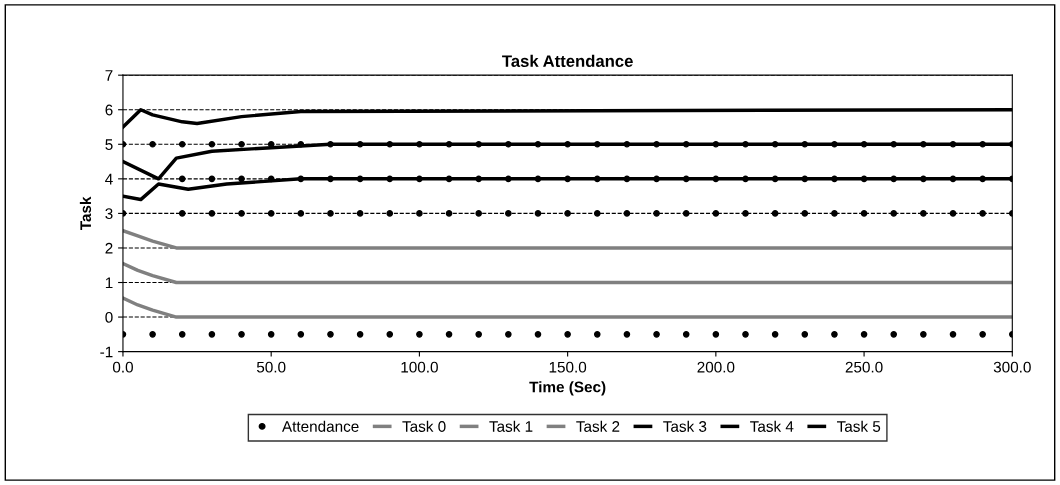  I want to click on legend-label: Attendance, so click(320, 426).